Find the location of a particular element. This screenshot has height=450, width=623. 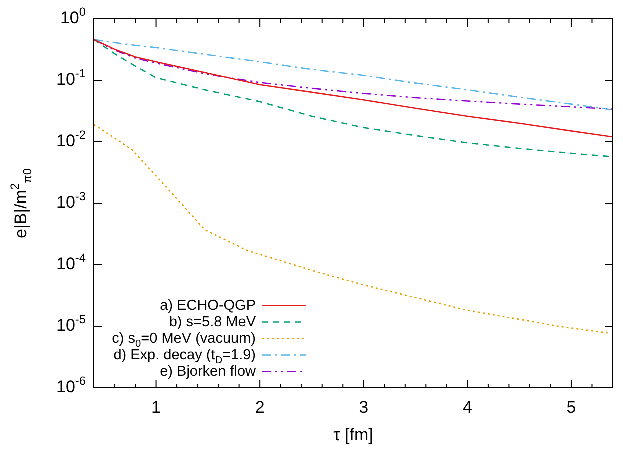

legend-label: a) ECHO-QGP is located at coordinates (208, 306).